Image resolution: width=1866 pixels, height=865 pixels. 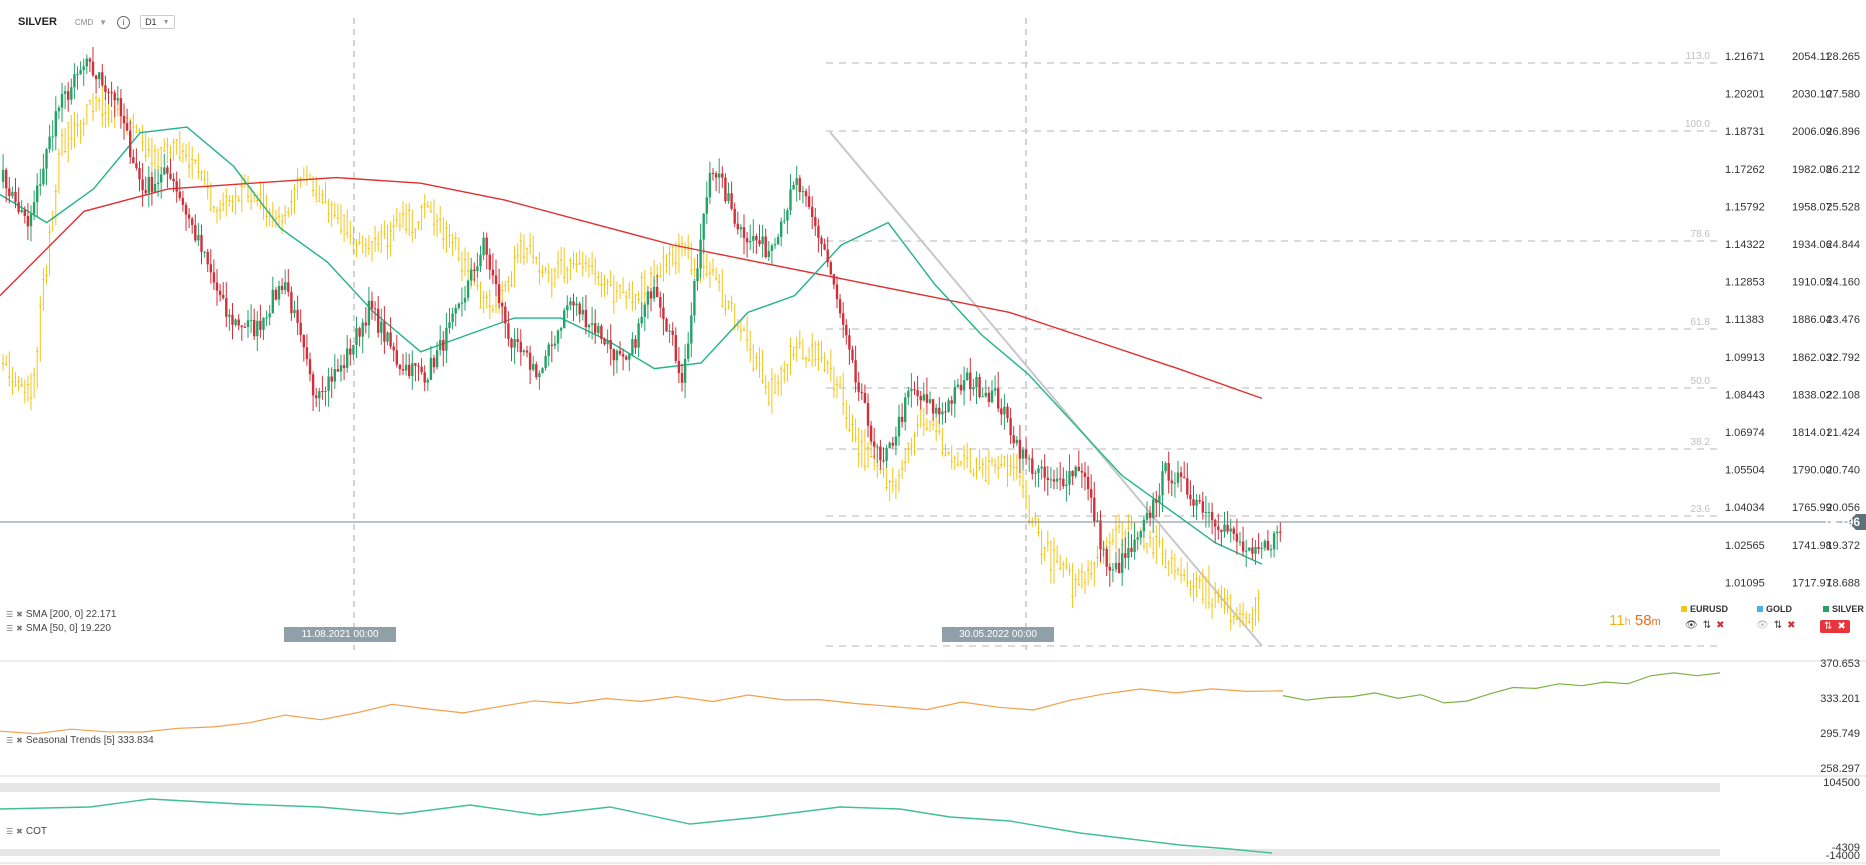 What do you see at coordinates (1745, 546) in the screenshot?
I see `eurusd-axis-tick: 1.02565` at bounding box center [1745, 546].